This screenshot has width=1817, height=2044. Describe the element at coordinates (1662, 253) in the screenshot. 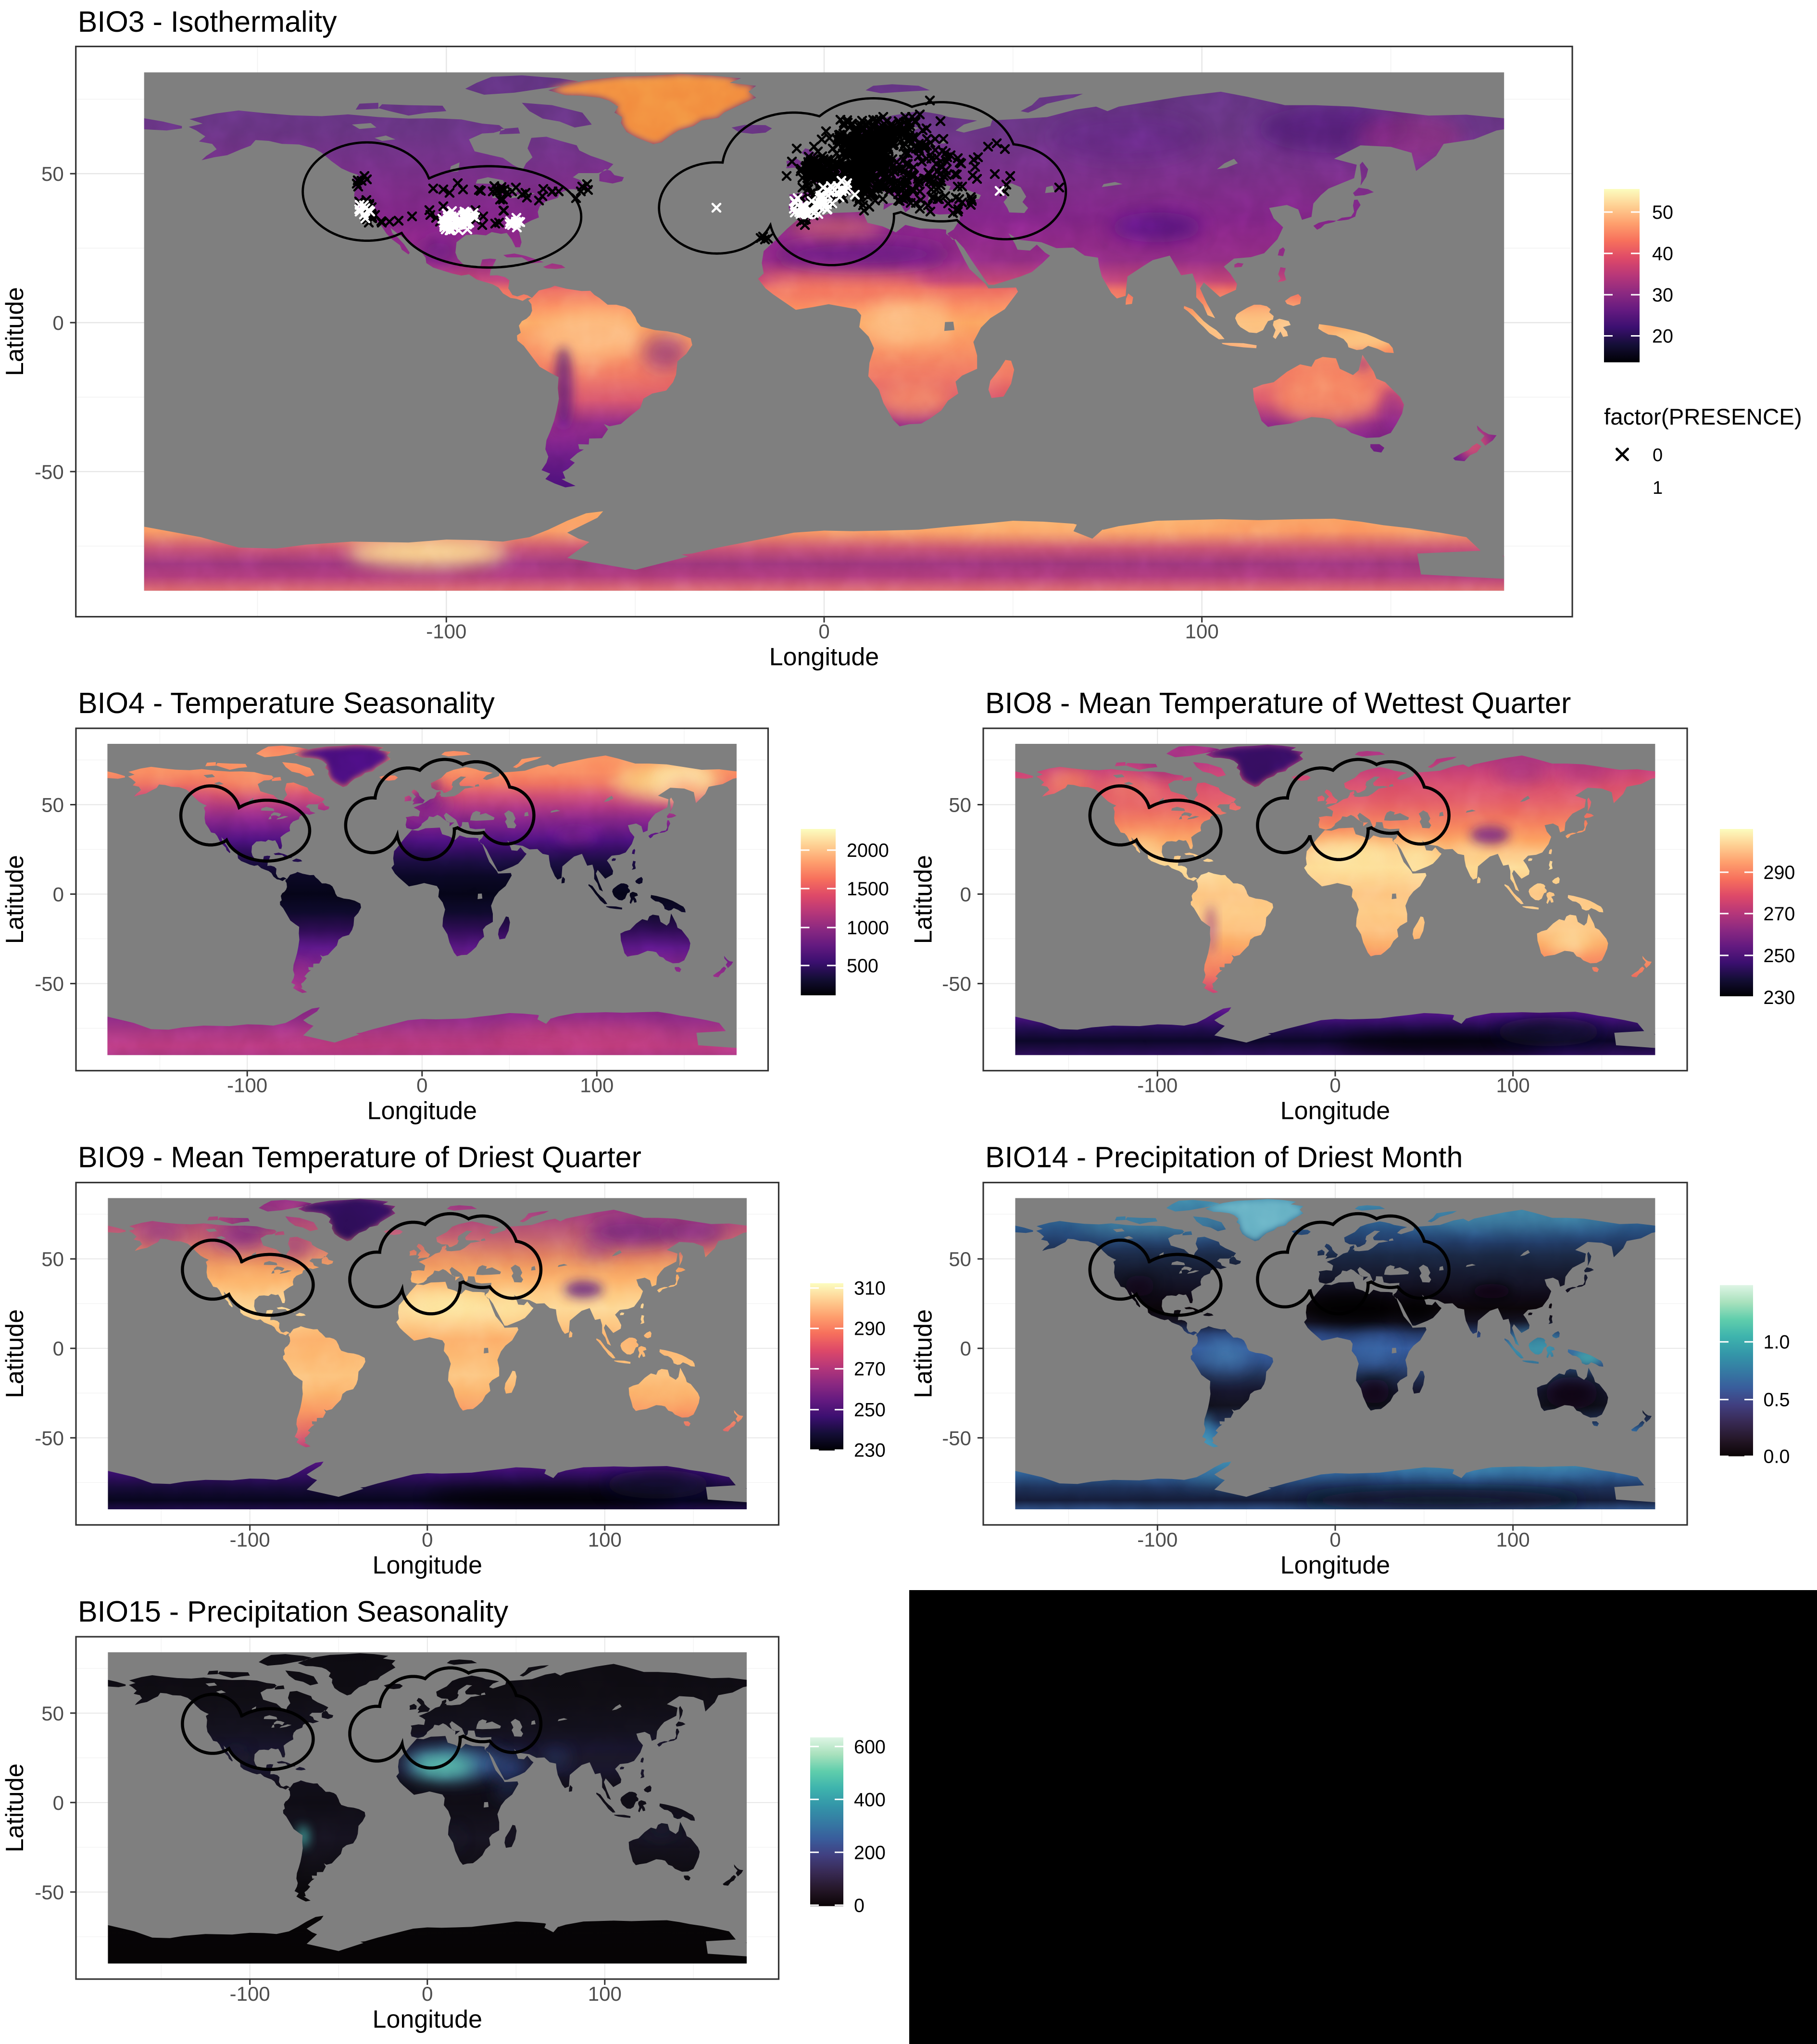

I see `svg-text: 40` at that location.